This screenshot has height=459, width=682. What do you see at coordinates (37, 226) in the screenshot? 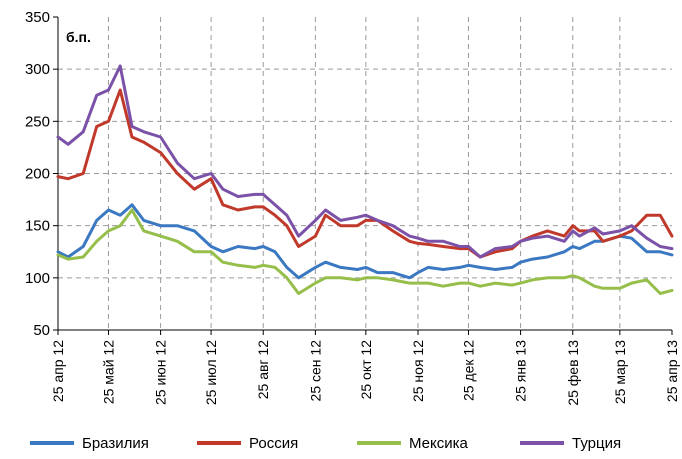
I see `y-tick-label: 150` at bounding box center [37, 226].